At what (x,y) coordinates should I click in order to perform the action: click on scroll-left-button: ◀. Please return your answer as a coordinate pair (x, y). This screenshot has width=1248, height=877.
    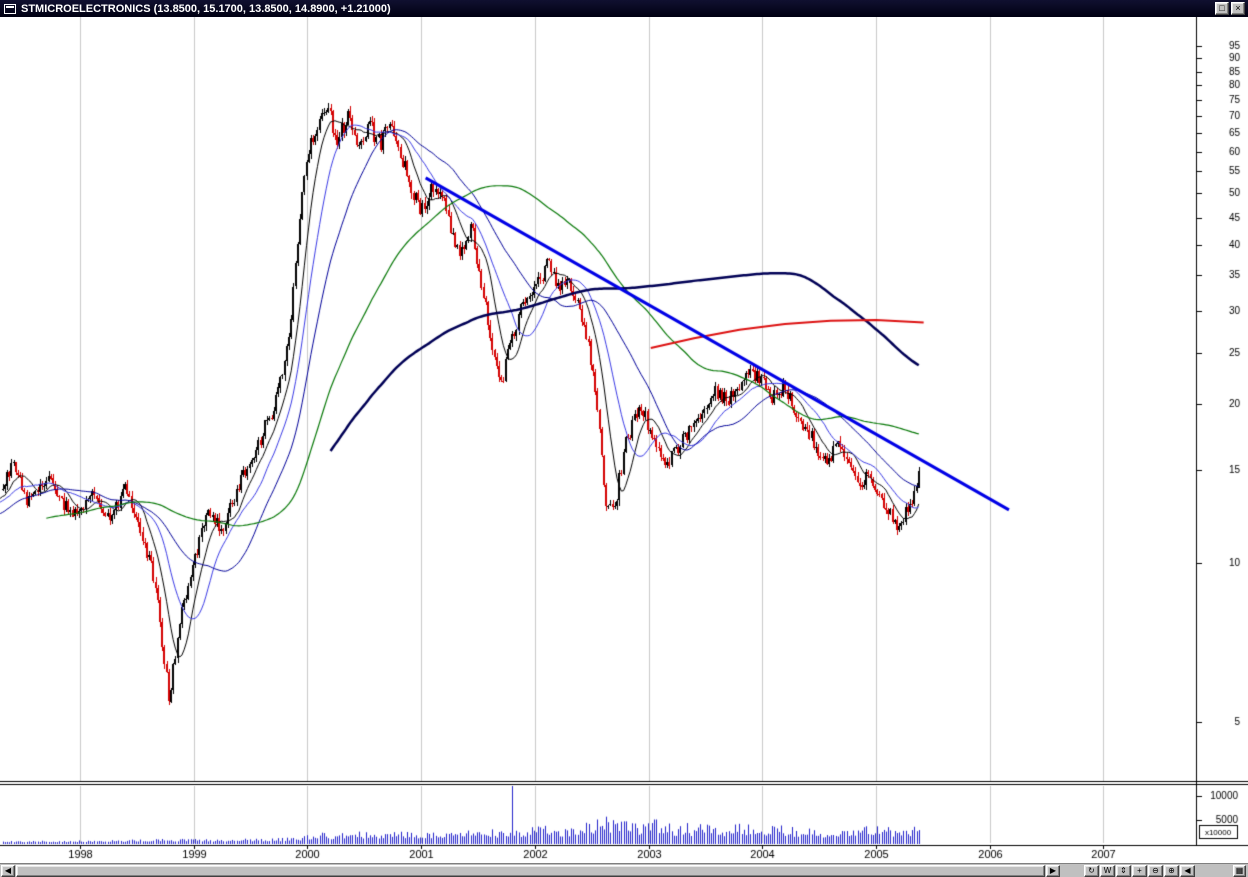
    Looking at the image, I should click on (1187, 871).